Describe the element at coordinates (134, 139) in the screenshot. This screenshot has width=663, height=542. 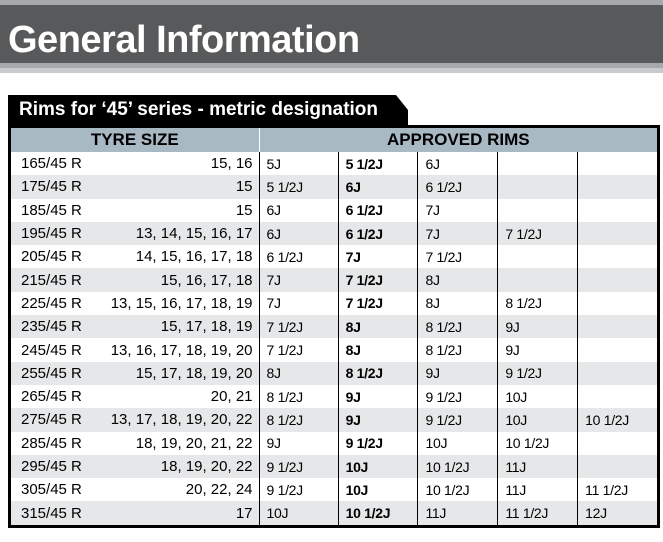
I see `column-header-tyre-size: TYRE SIZE` at that location.